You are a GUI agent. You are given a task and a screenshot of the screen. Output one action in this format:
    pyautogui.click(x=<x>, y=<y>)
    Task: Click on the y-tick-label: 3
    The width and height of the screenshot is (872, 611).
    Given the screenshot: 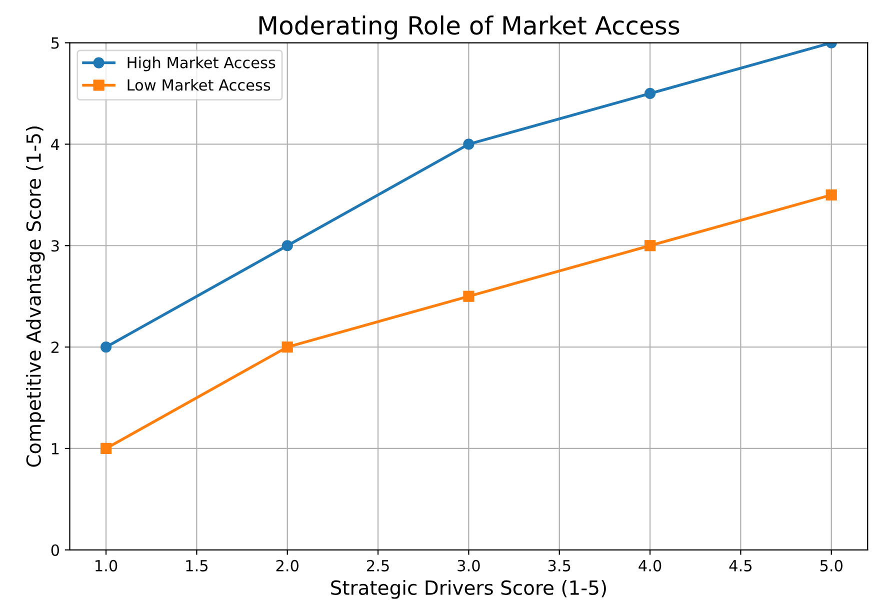 What is the action you would take?
    pyautogui.click(x=55, y=246)
    